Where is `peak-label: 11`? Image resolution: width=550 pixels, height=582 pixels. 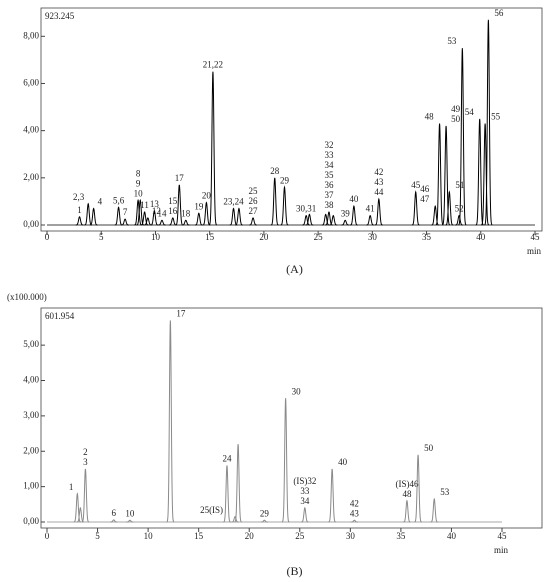
peak-label: 11 is located at coordinates (144, 205).